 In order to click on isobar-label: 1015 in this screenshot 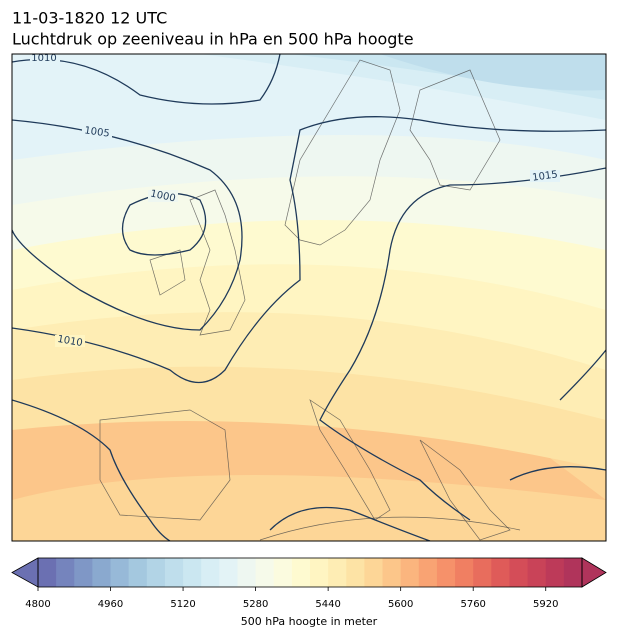, I will do `click(545, 176)`.